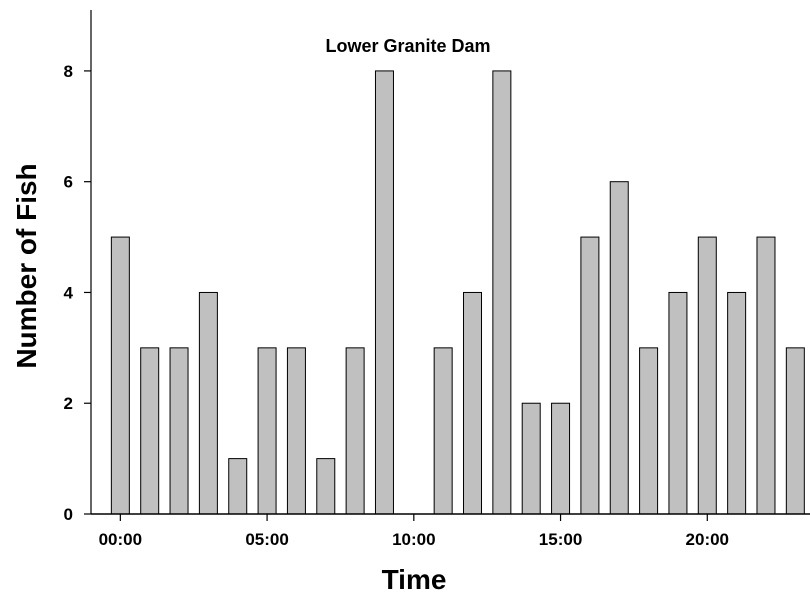 Image resolution: width=810 pixels, height=592 pixels. Describe the element at coordinates (26, 265) in the screenshot. I see `y-axis-title: Number of Fish` at that location.